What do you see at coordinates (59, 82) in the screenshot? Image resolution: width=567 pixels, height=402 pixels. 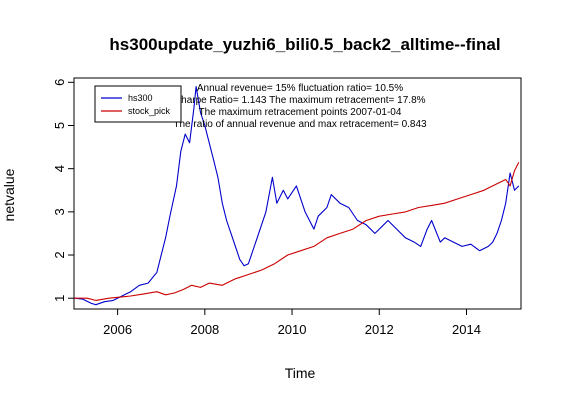 I see `y-tick-label: 6` at bounding box center [59, 82].